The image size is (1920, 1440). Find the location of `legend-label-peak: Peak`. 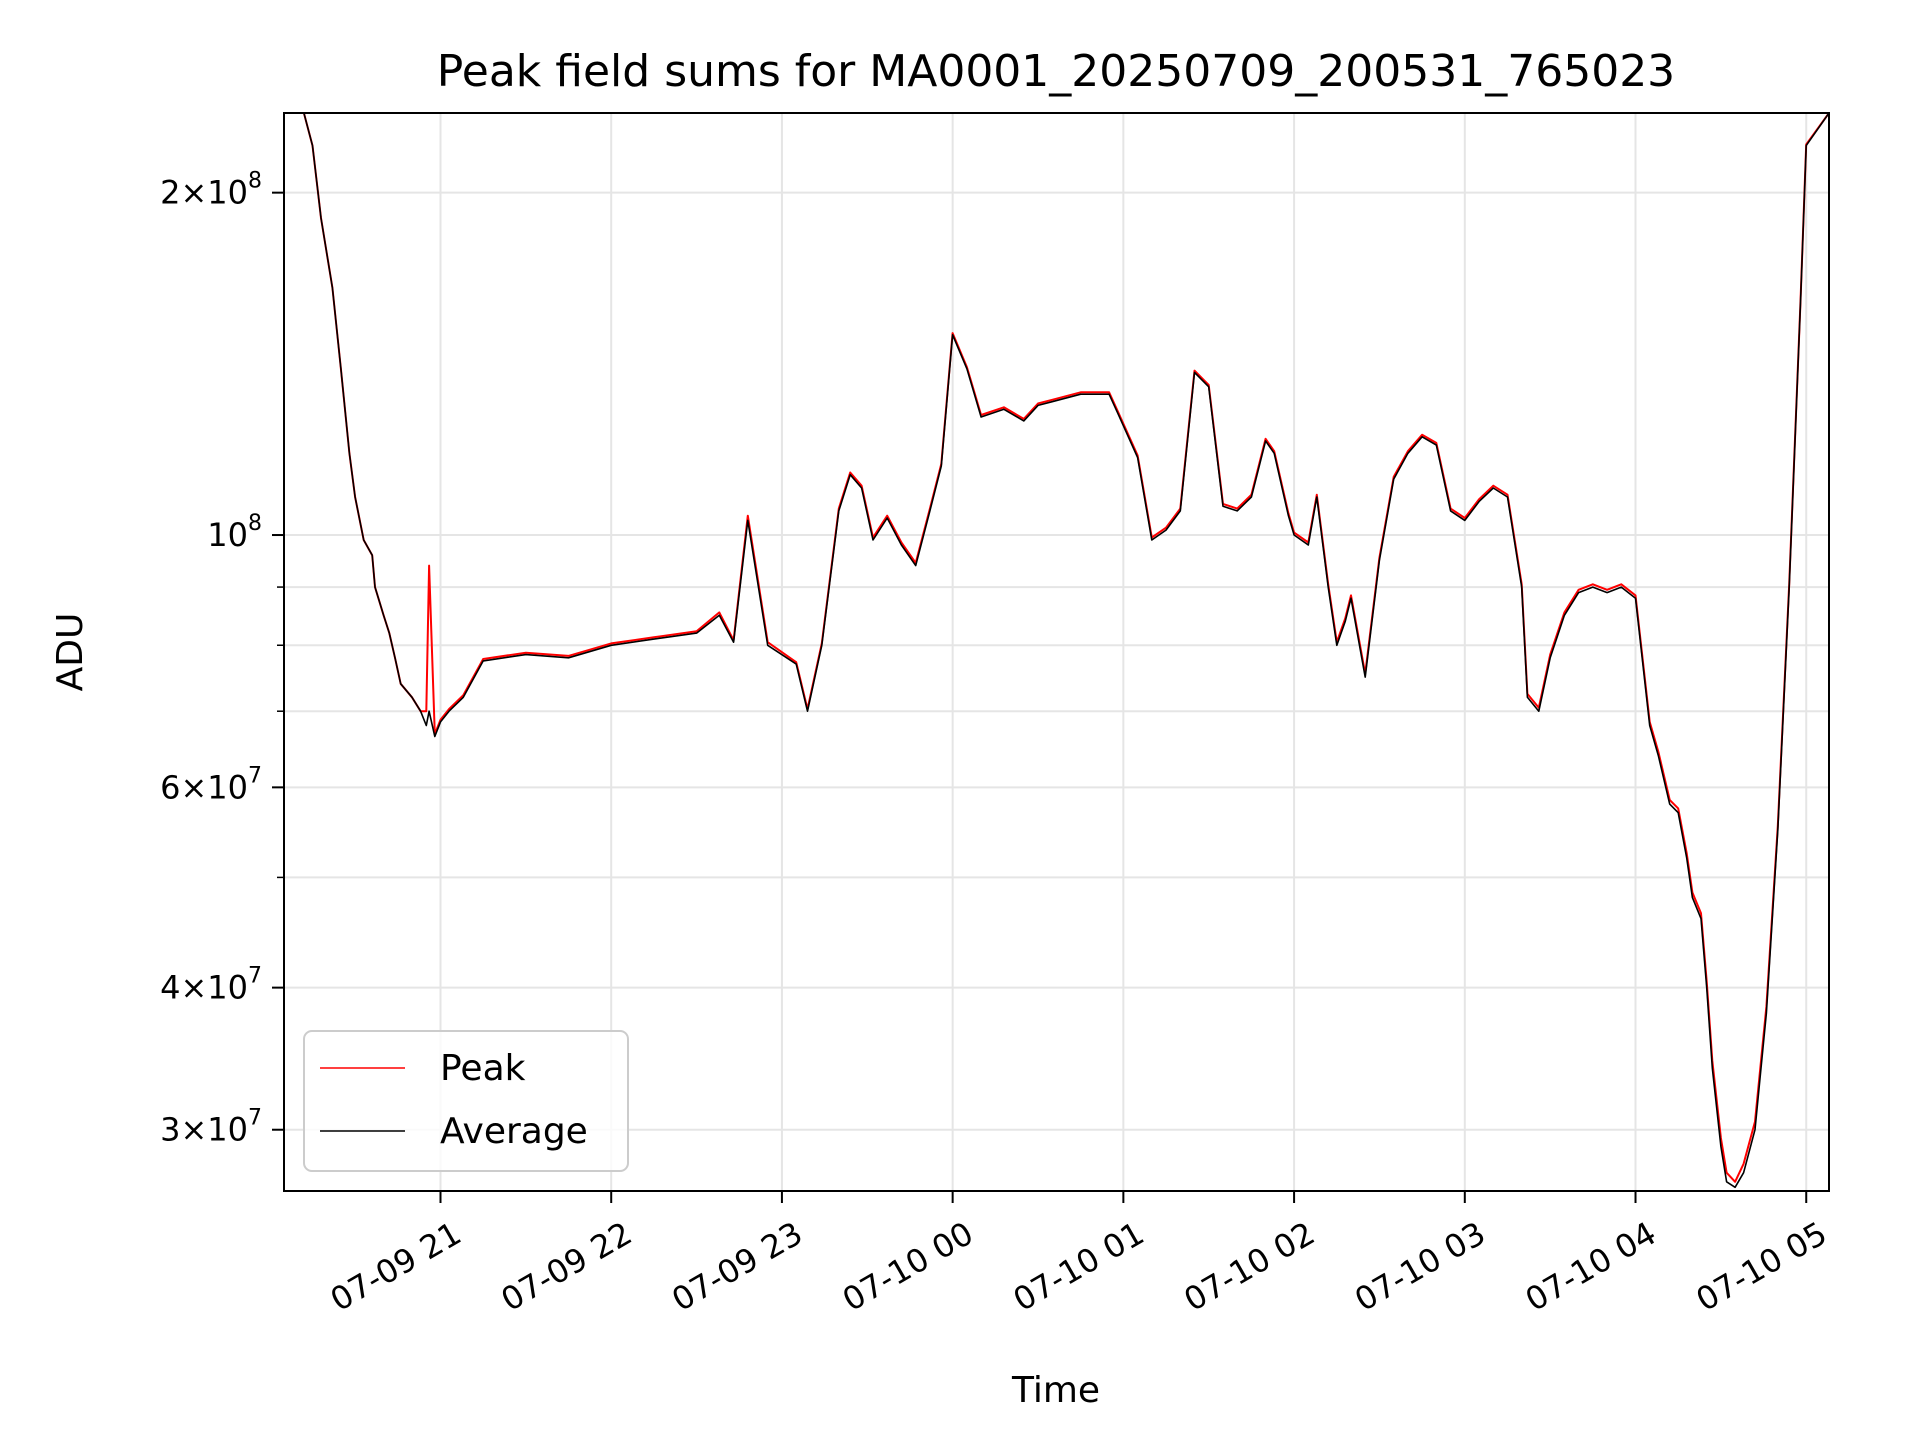

legend-label-peak: Peak is located at coordinates (483, 1068).